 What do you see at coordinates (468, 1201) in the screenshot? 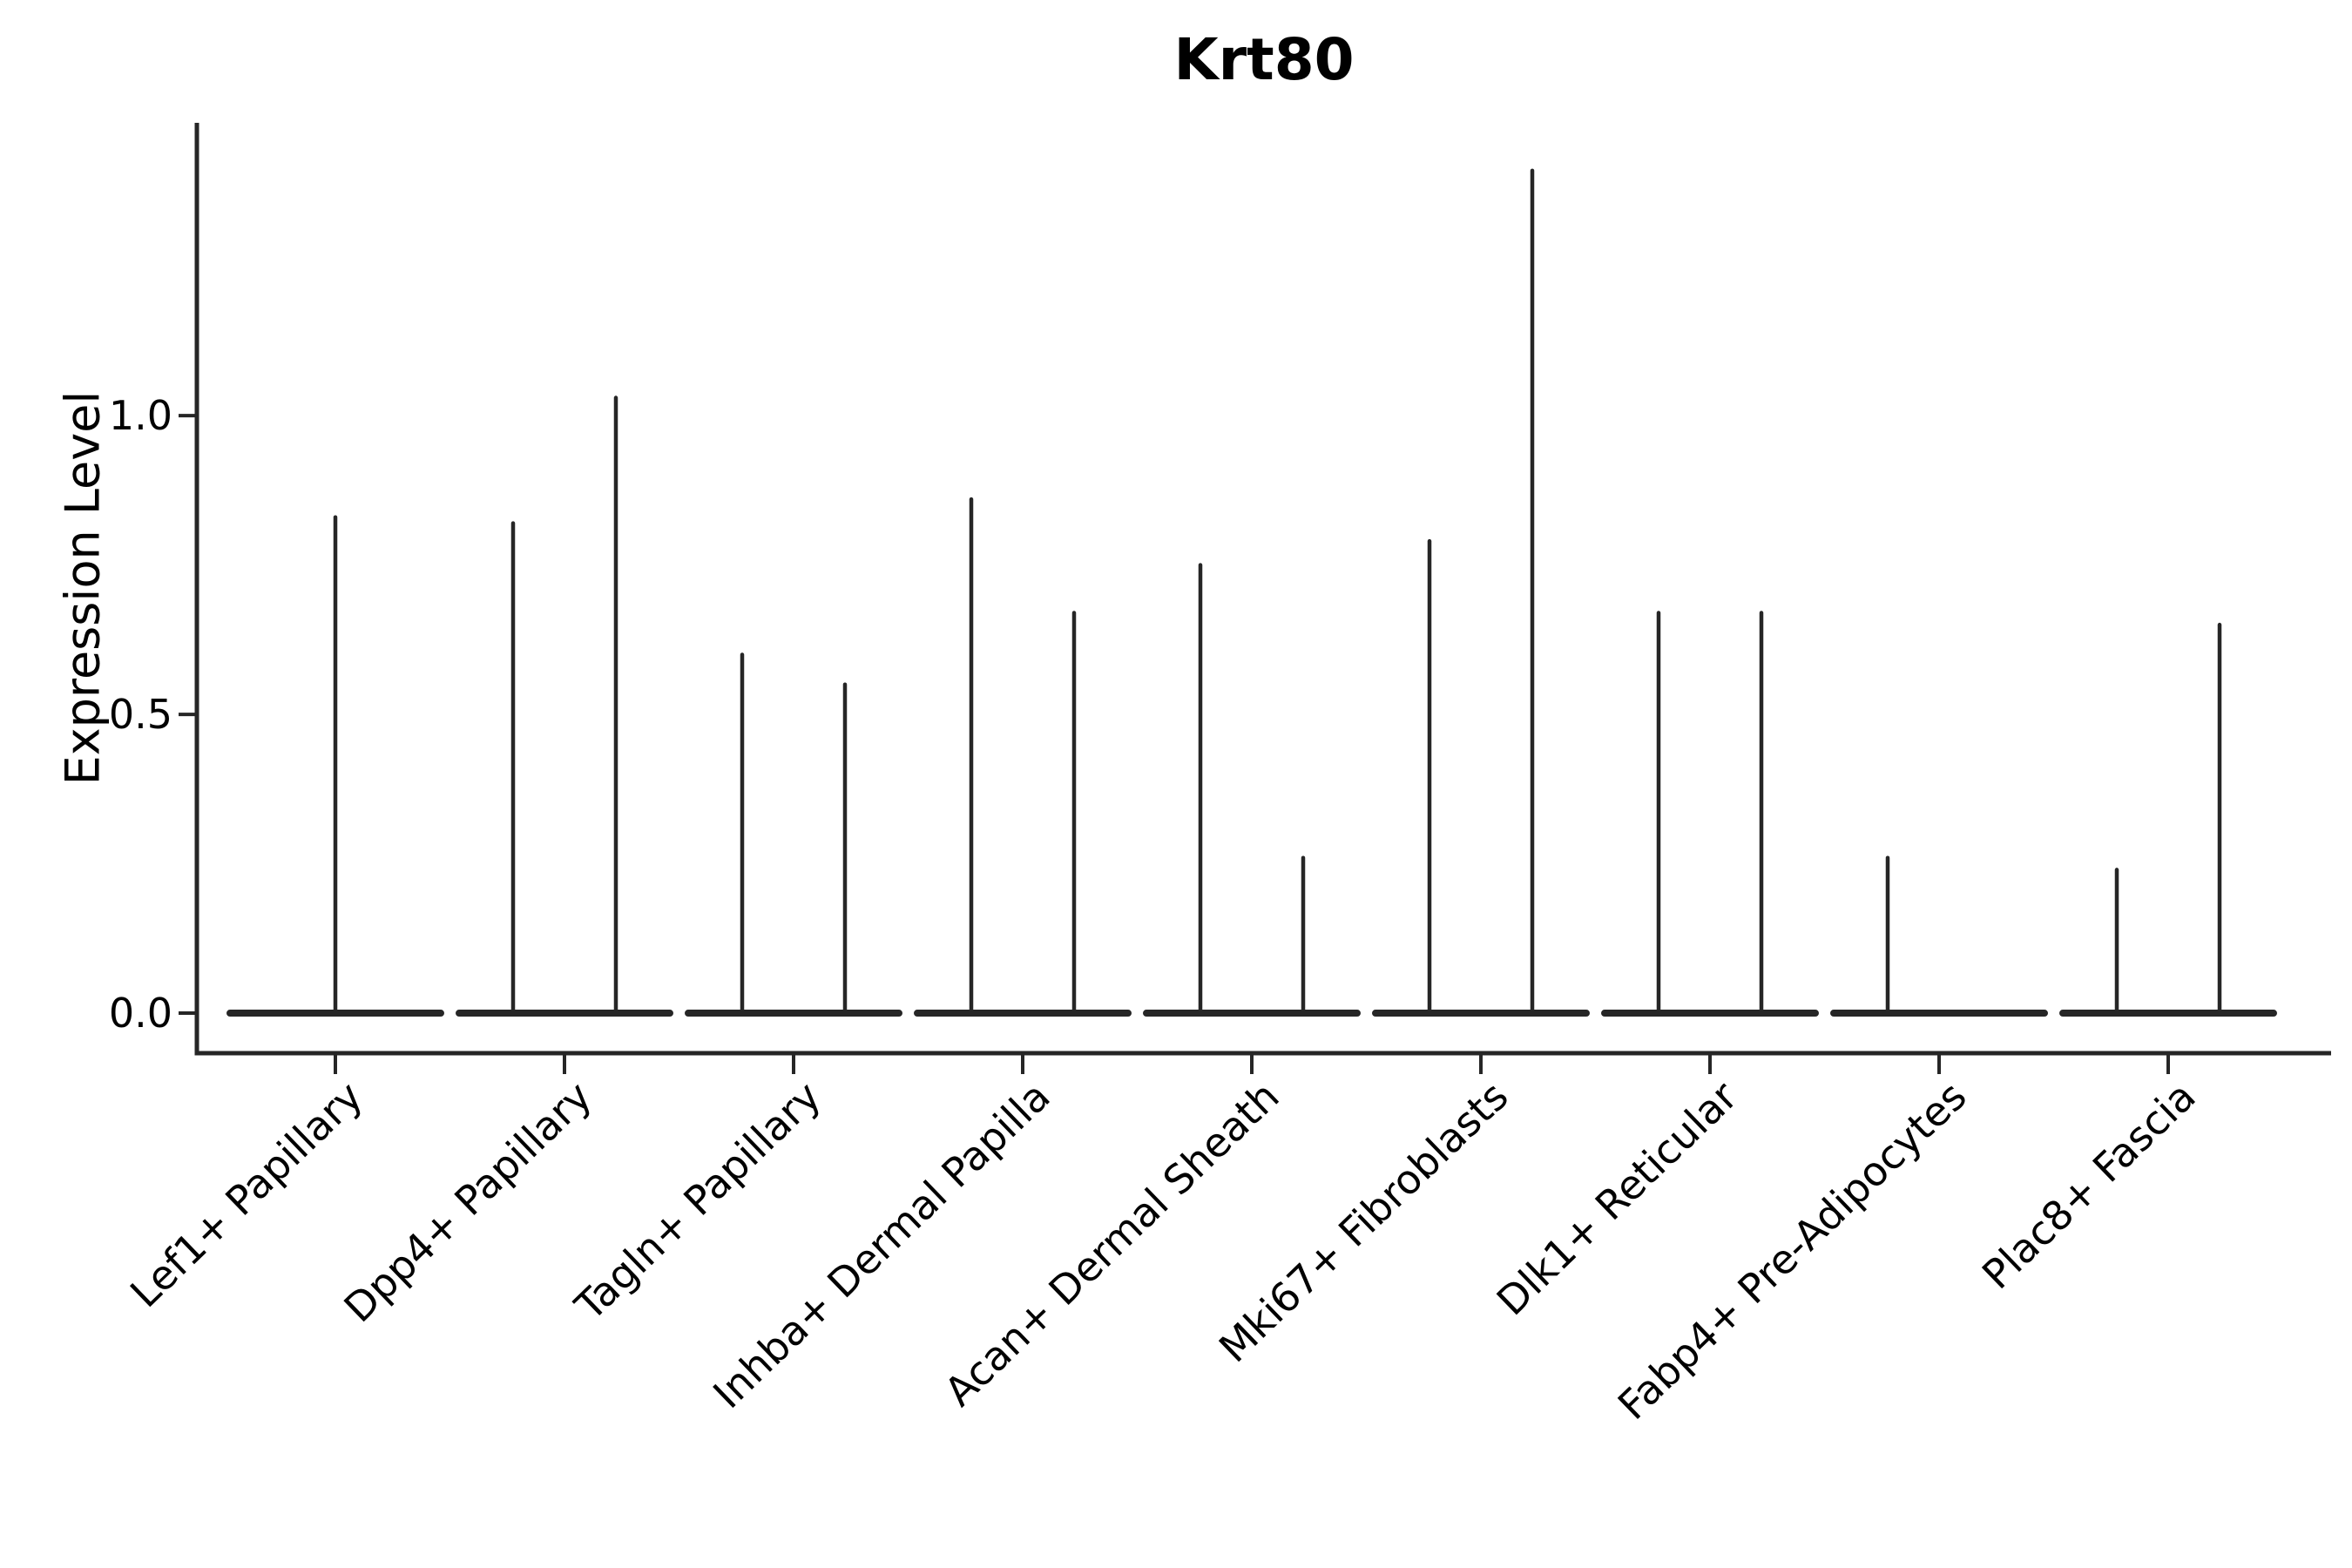
I see `x-tick-label: Dpp4+ Papillary` at bounding box center [468, 1201].